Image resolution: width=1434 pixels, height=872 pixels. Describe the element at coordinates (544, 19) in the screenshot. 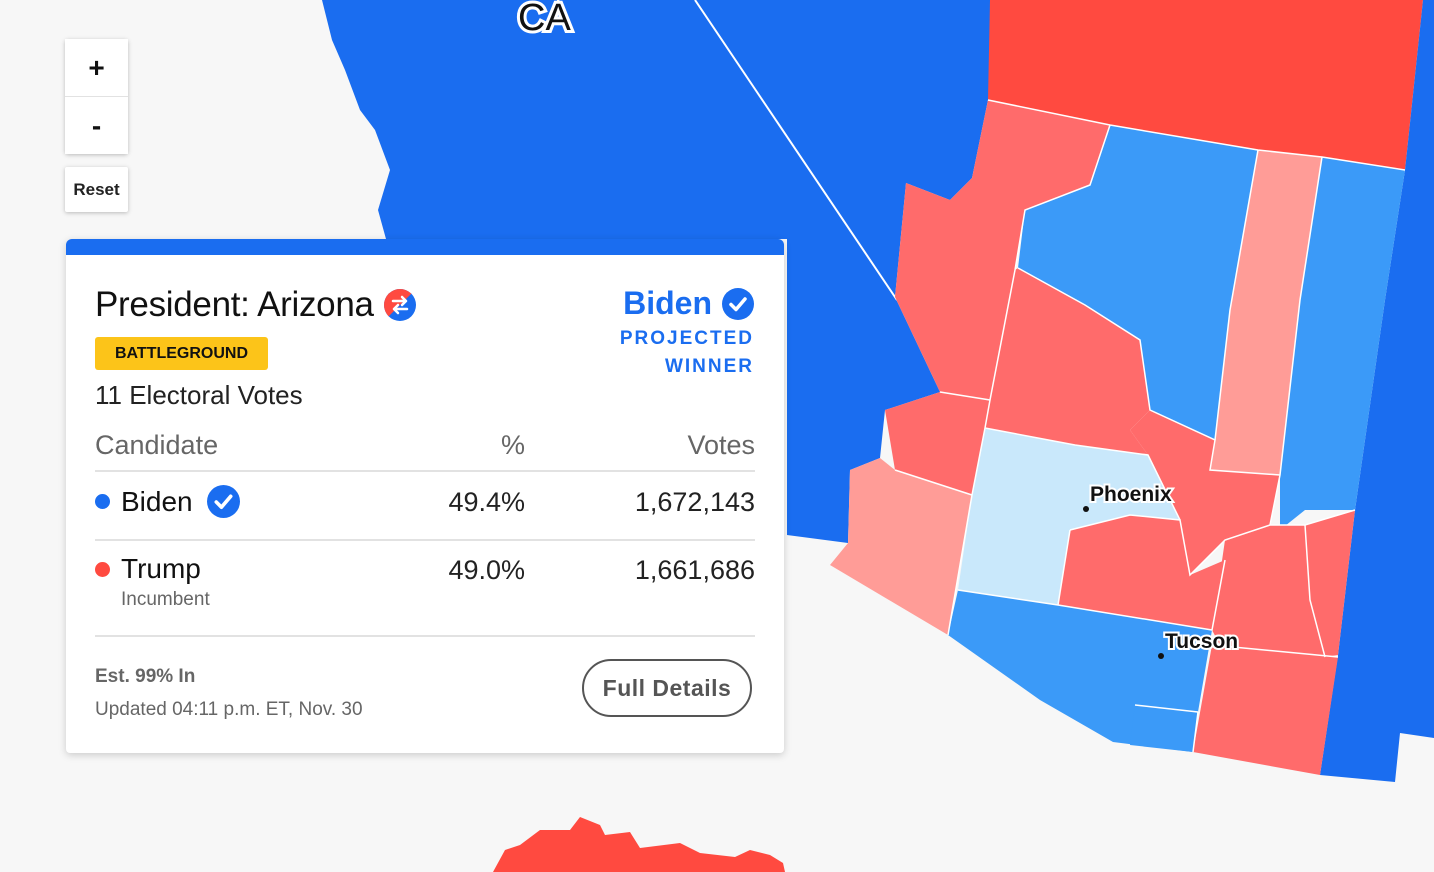

I see `state-label-ca: CA` at that location.